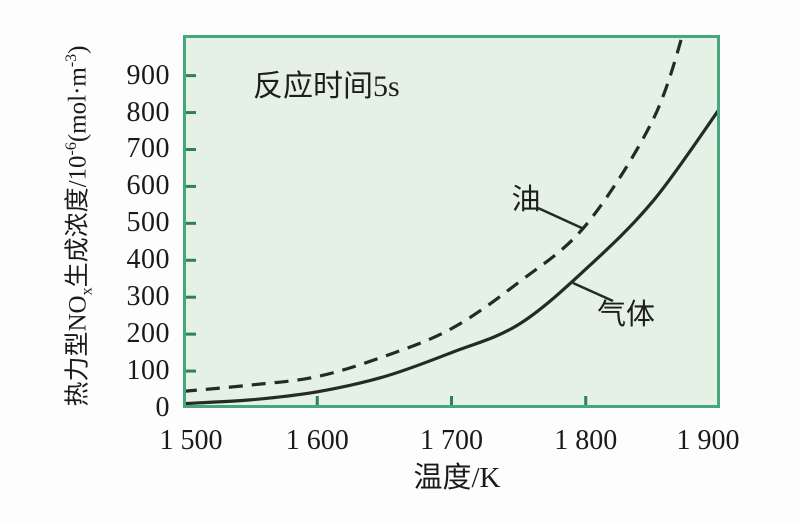 This screenshot has height=523, width=800. What do you see at coordinates (451, 440) in the screenshot?
I see `x-tick-label: 1 700` at bounding box center [451, 440].